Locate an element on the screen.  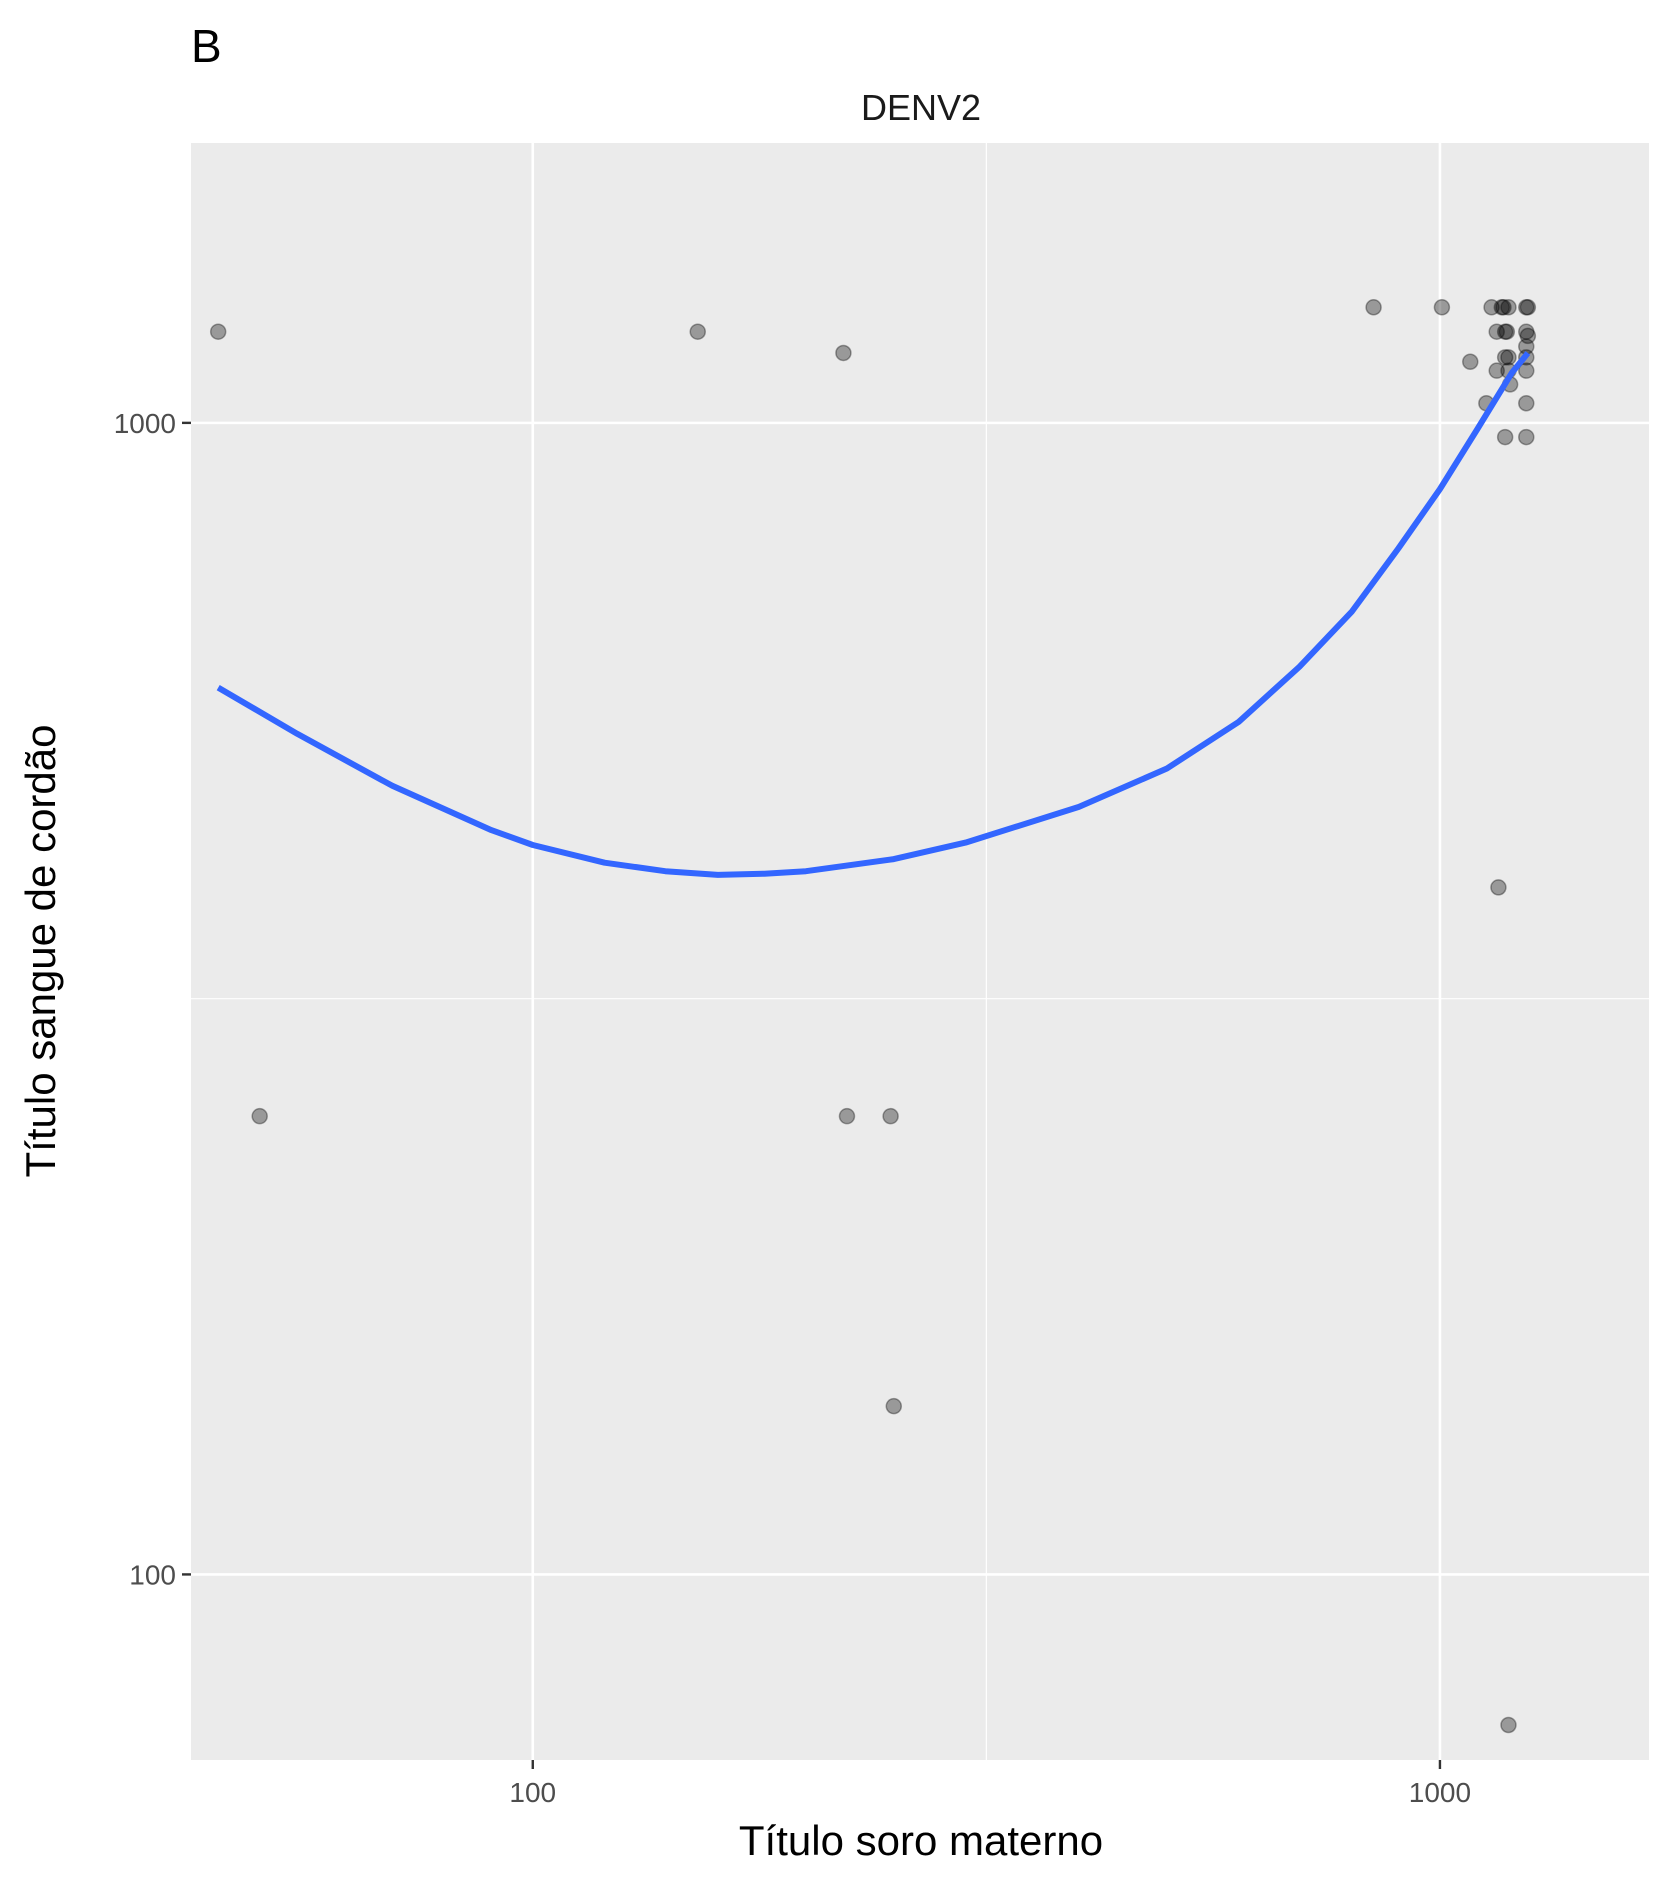
x-axis: 100 1000 is located at coordinates (990, 1784).